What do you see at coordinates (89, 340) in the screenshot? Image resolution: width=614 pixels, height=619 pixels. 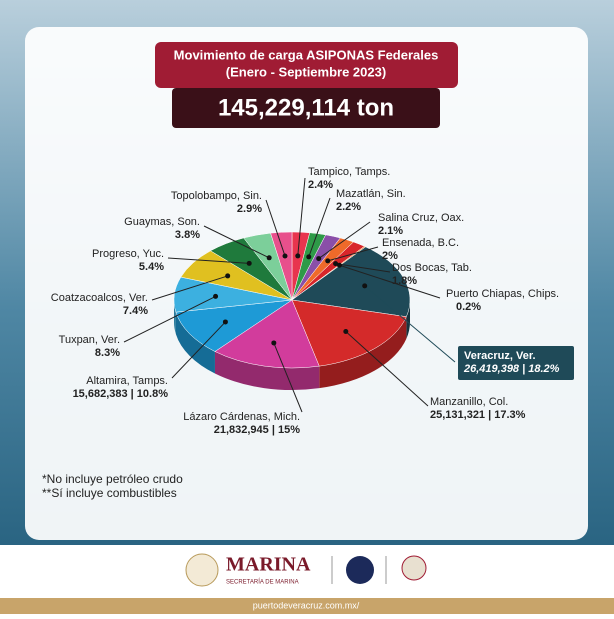 I see `slice-label: Tuxpan, Ver.` at bounding box center [89, 340].